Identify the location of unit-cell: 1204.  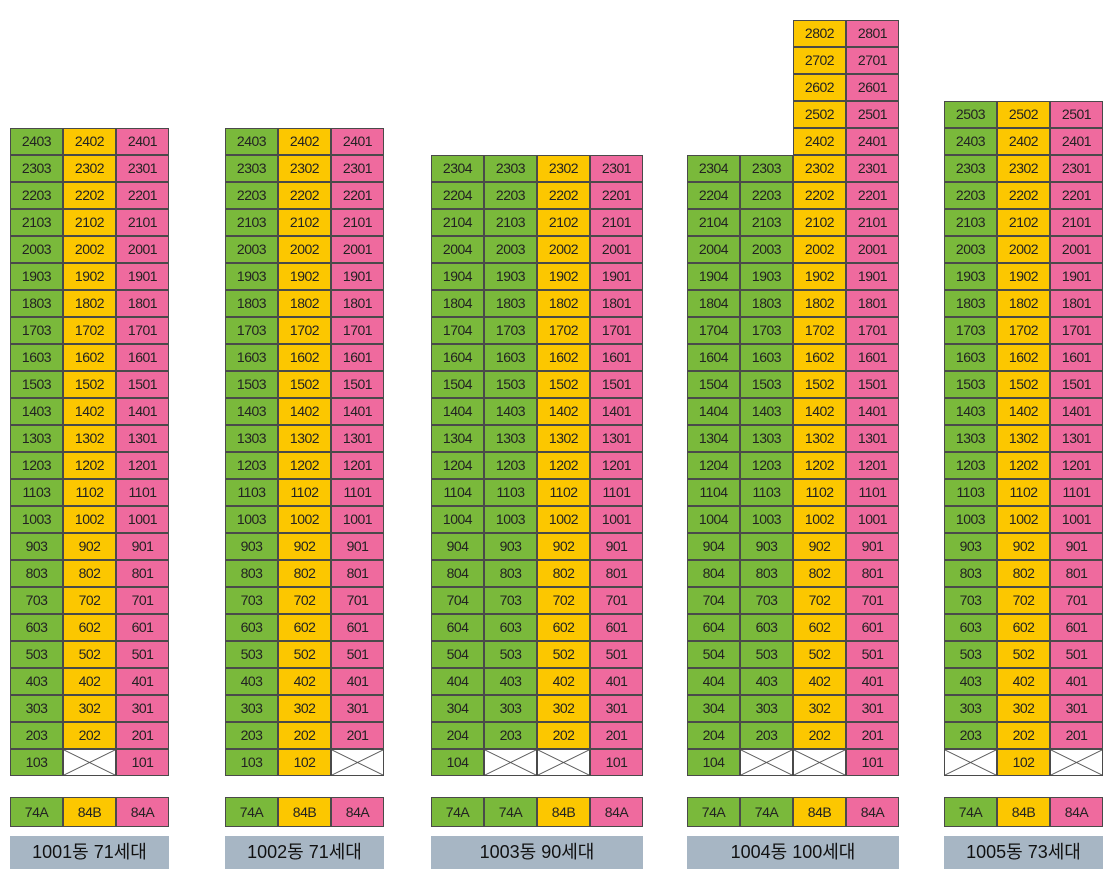
(457, 465).